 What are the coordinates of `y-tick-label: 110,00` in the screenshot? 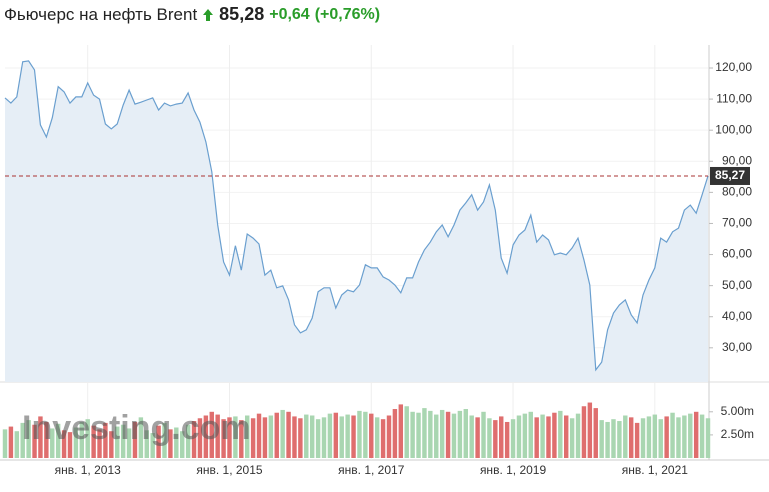 It's located at (734, 98).